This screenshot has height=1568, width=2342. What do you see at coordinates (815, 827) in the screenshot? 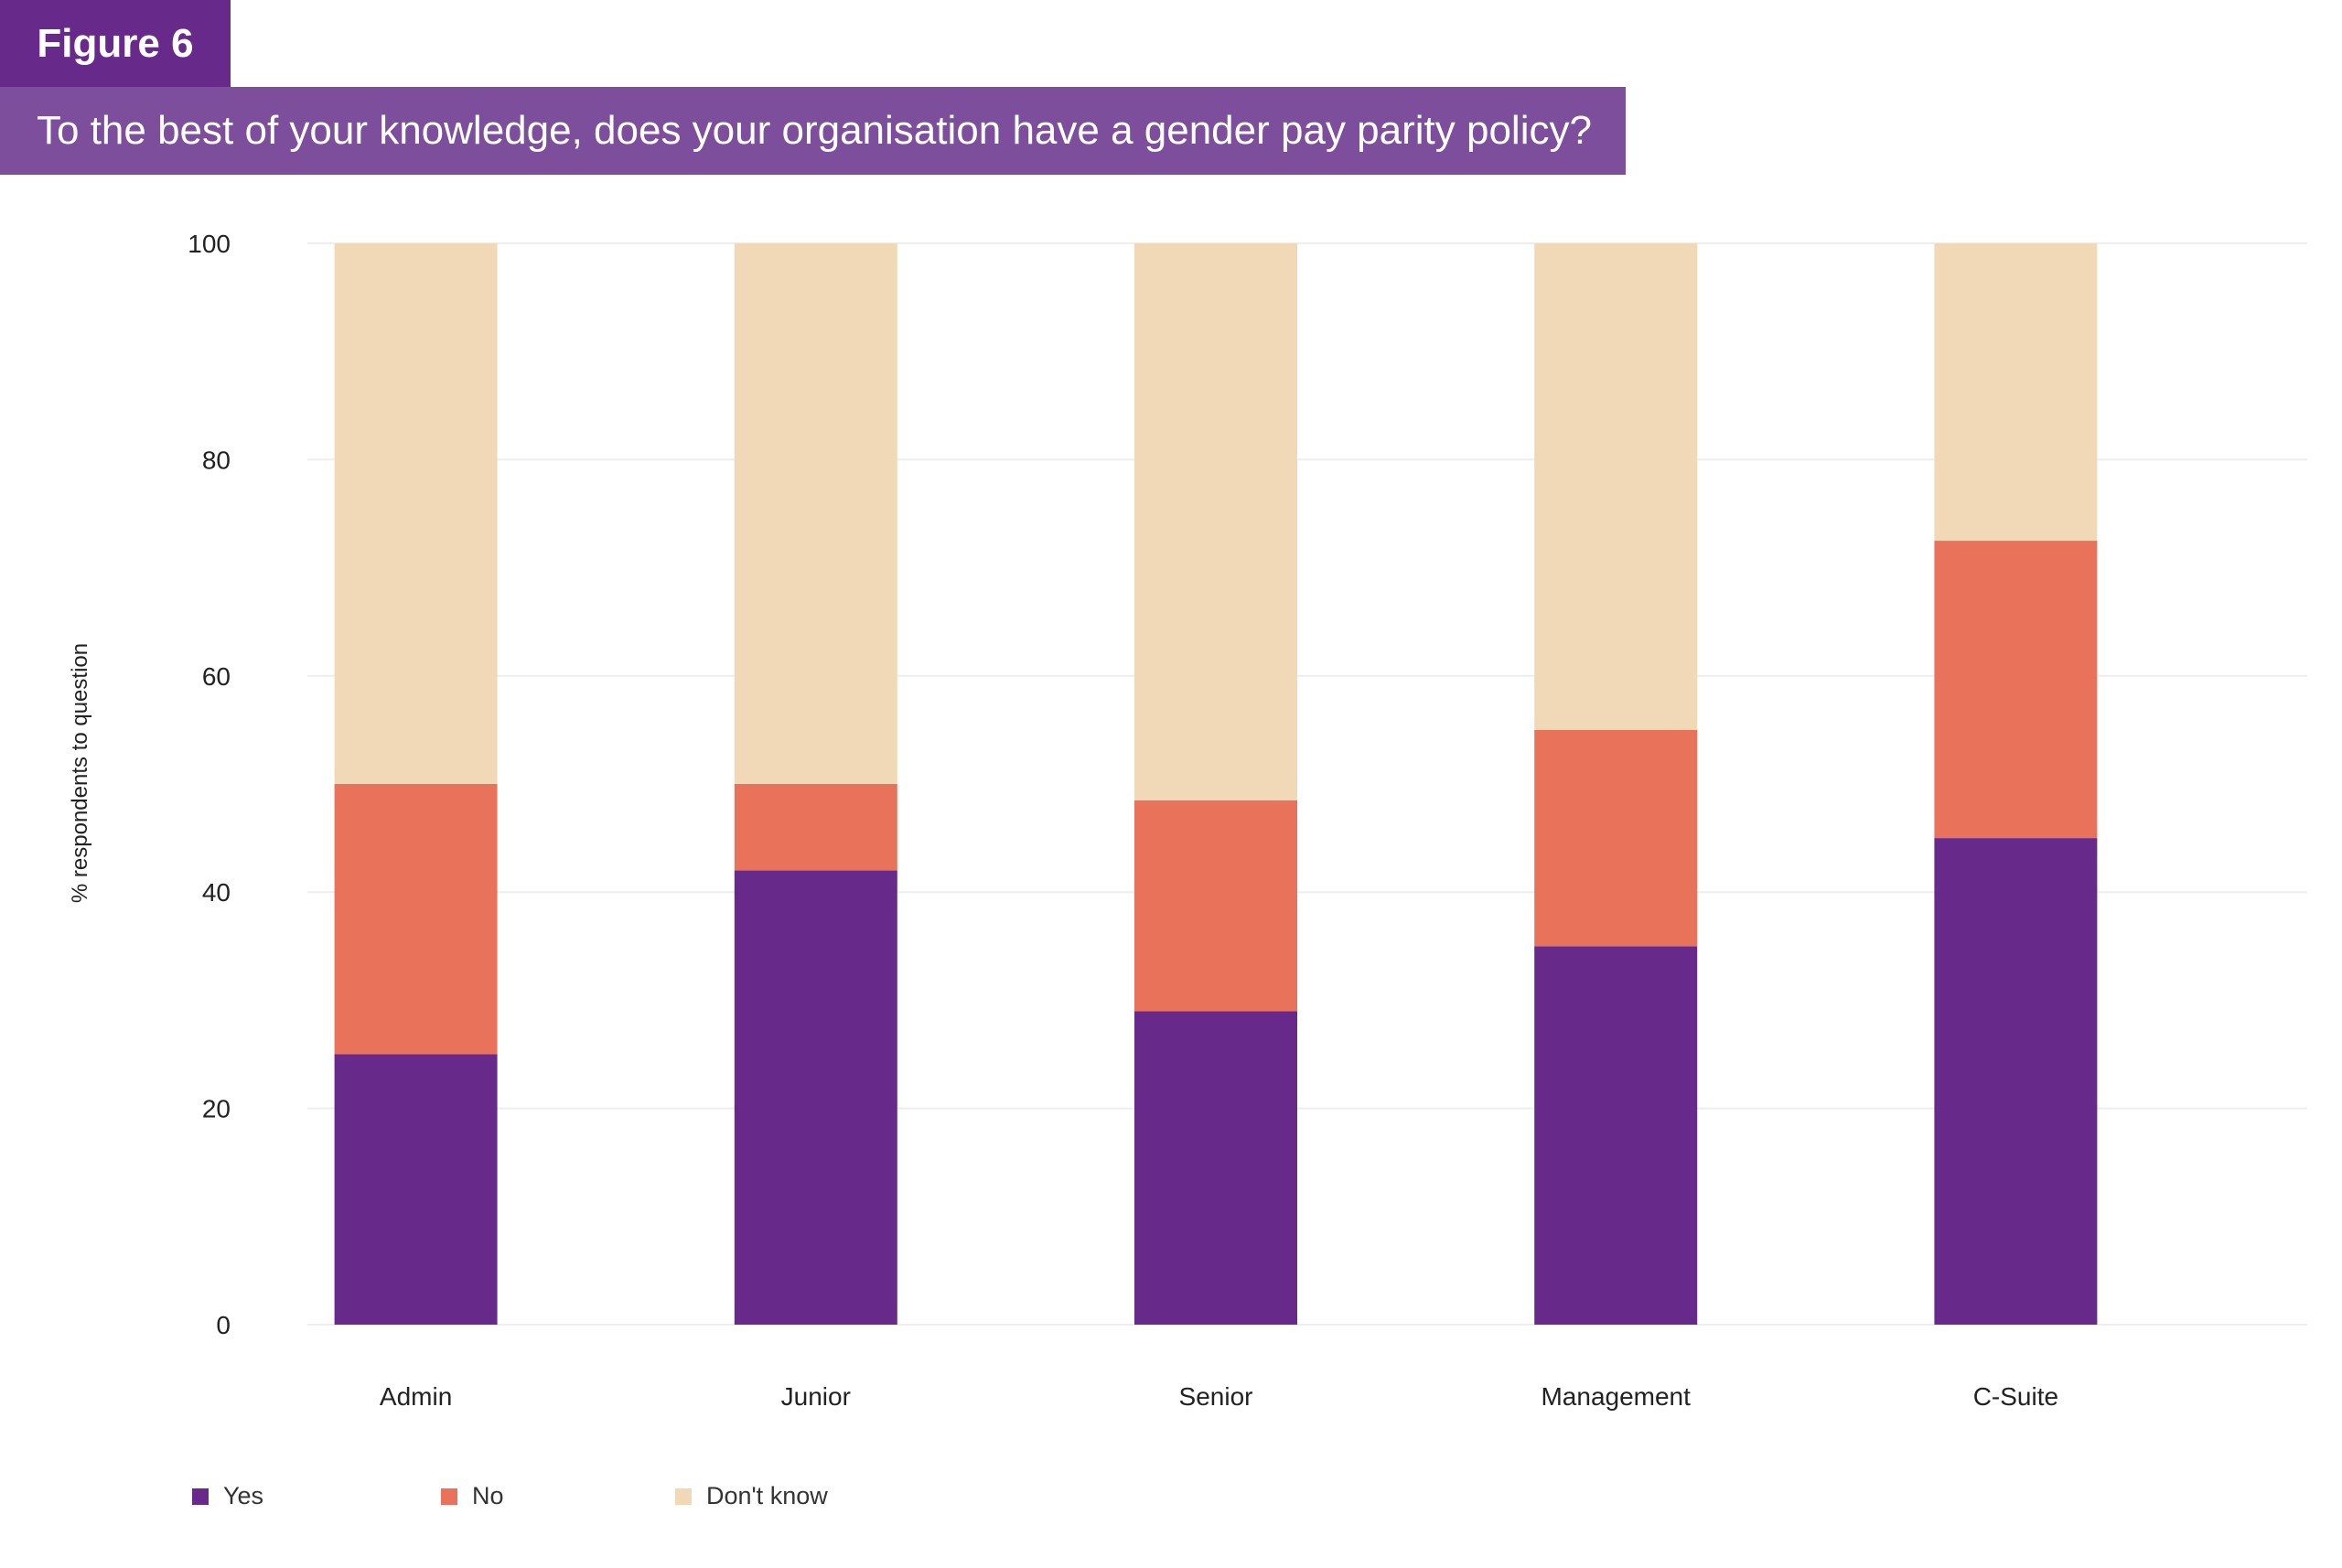
I see `bar-junior-no` at bounding box center [815, 827].